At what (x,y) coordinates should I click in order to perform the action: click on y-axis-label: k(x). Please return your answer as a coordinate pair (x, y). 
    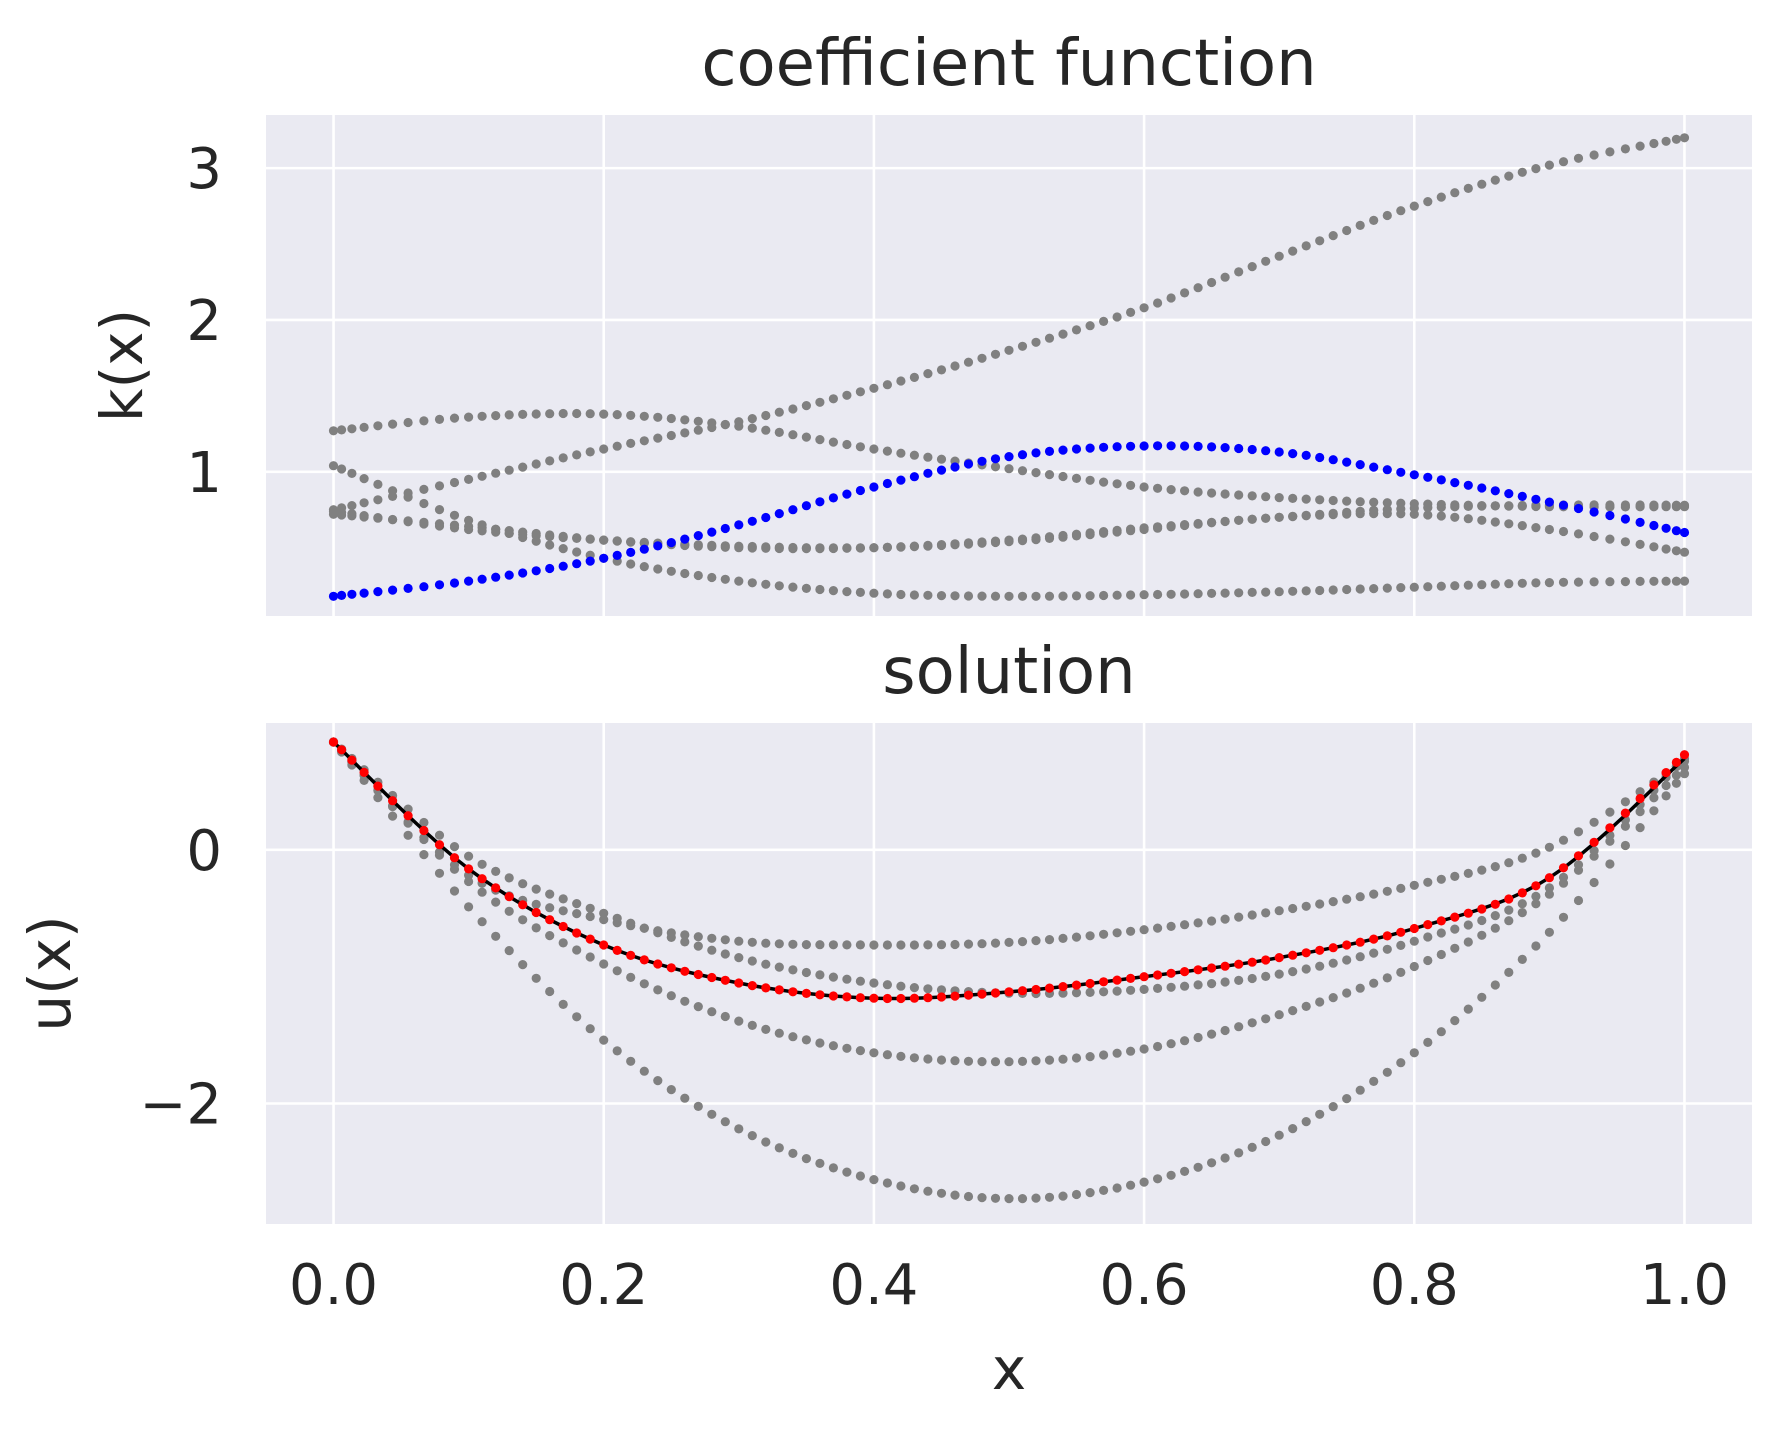
    Looking at the image, I should click on (122, 365).